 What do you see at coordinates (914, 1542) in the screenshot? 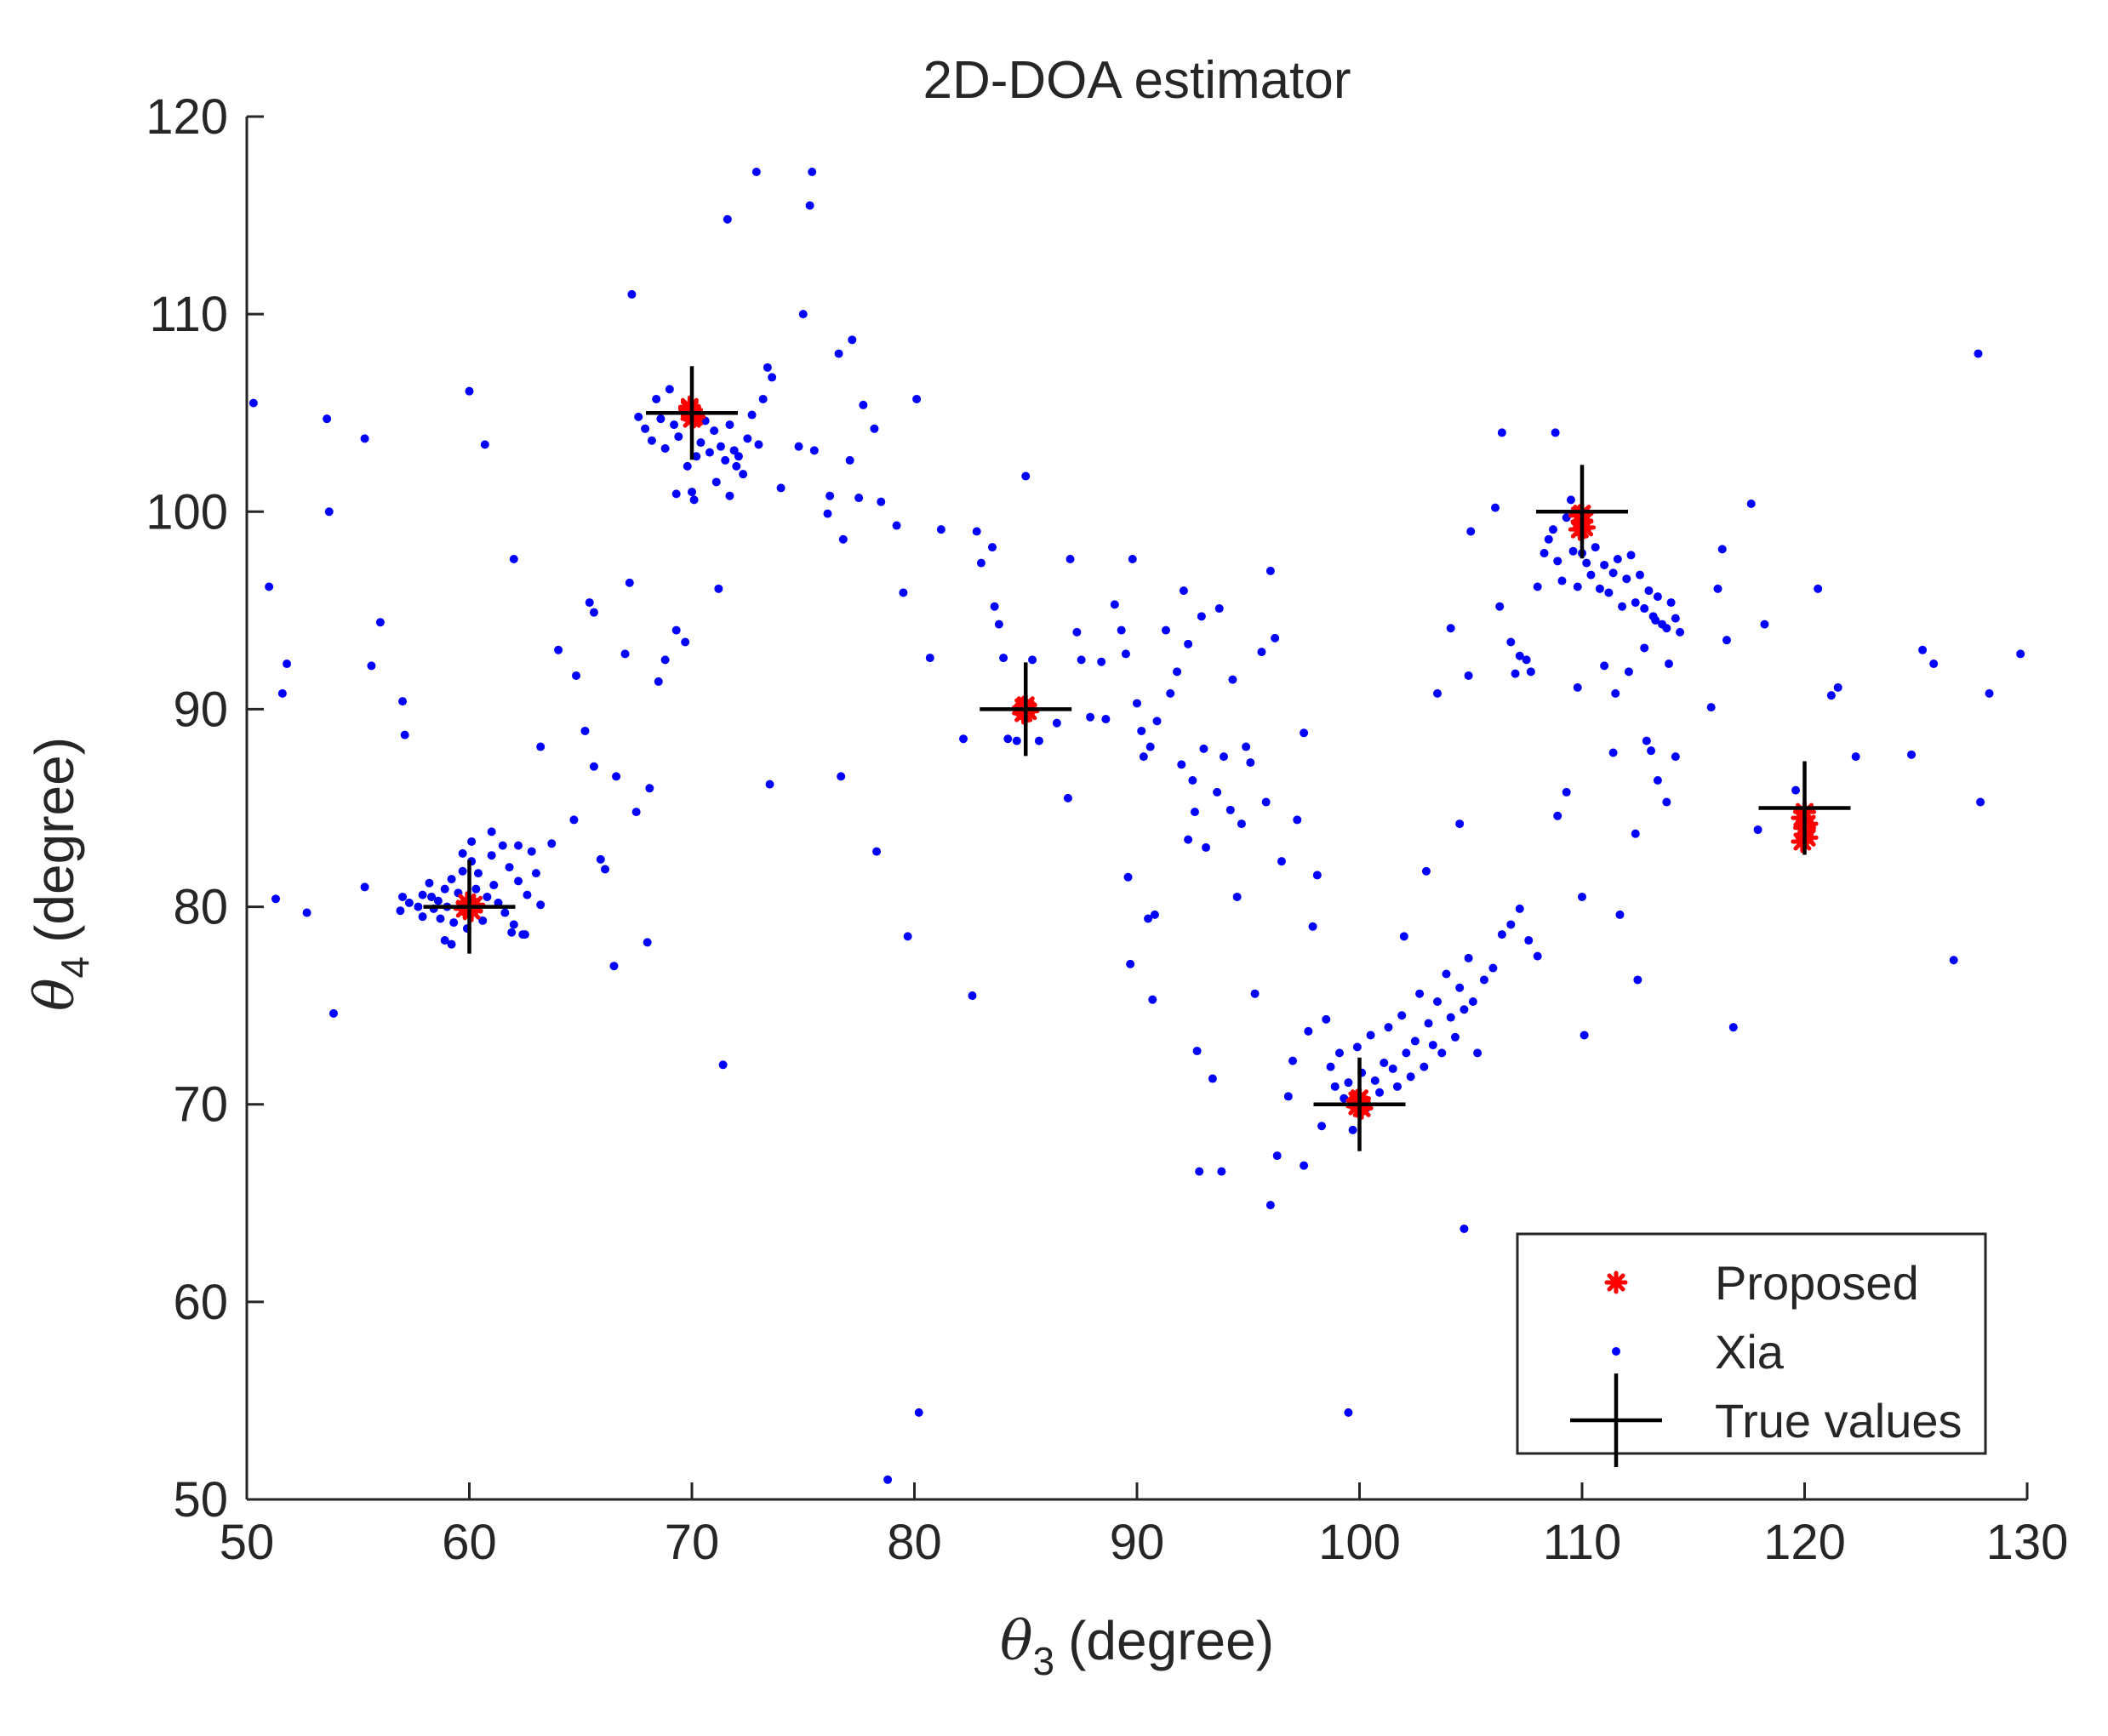
I see `x-tick-label: 80` at bounding box center [914, 1542].